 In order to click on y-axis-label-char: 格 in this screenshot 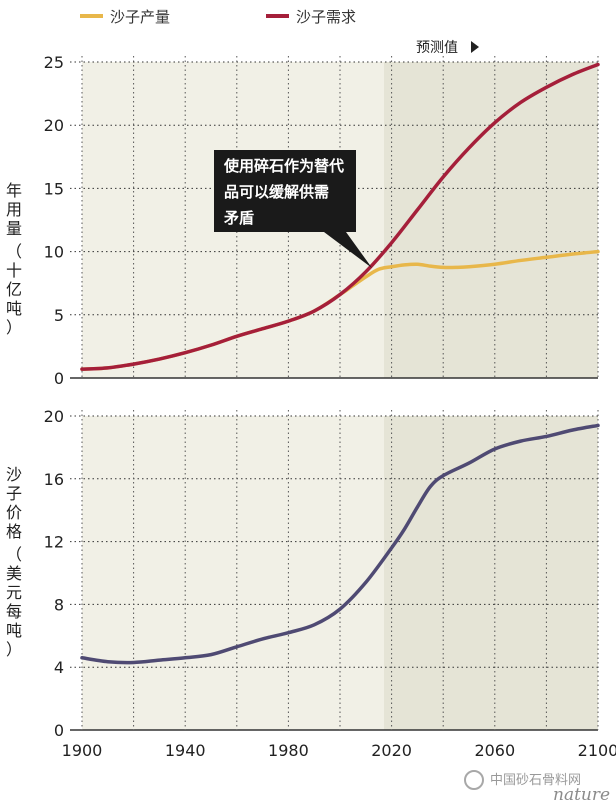, I will do `click(14, 531)`.